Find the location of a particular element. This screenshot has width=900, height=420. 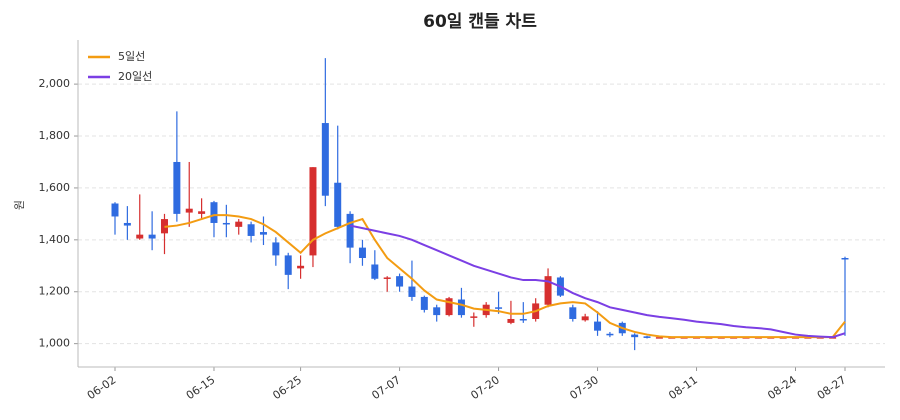

x-tick-label: 06-15 is located at coordinates (201, 387).